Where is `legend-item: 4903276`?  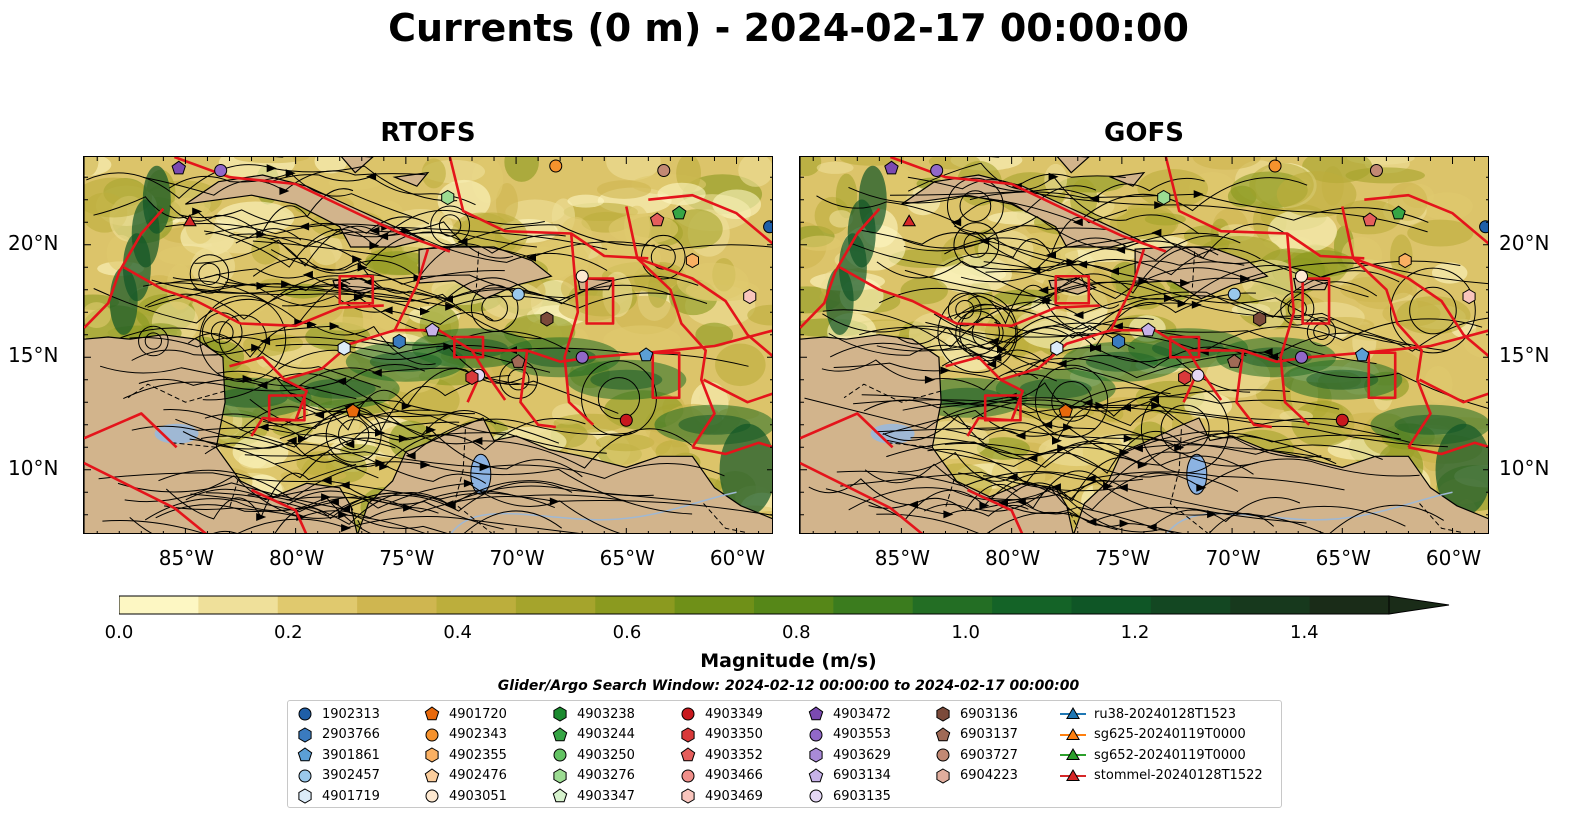 legend-item: 4903276 is located at coordinates (593, 776).